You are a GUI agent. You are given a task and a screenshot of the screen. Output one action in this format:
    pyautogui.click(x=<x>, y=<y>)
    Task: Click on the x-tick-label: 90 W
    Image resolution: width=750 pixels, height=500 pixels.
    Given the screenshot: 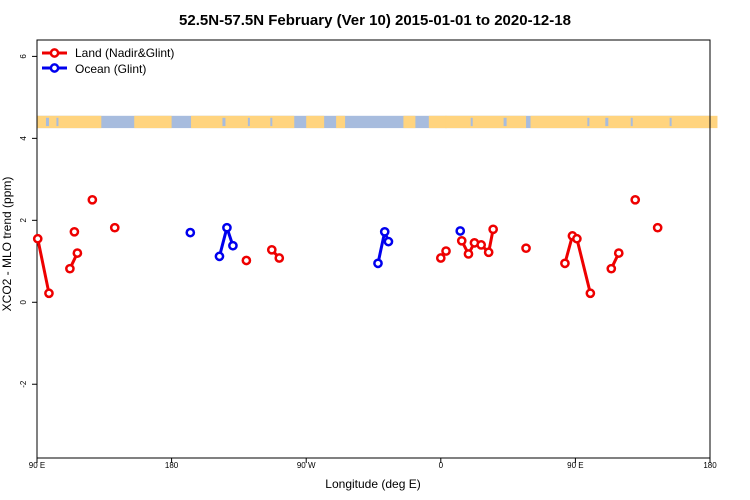 What is the action you would take?
    pyautogui.click(x=306, y=465)
    